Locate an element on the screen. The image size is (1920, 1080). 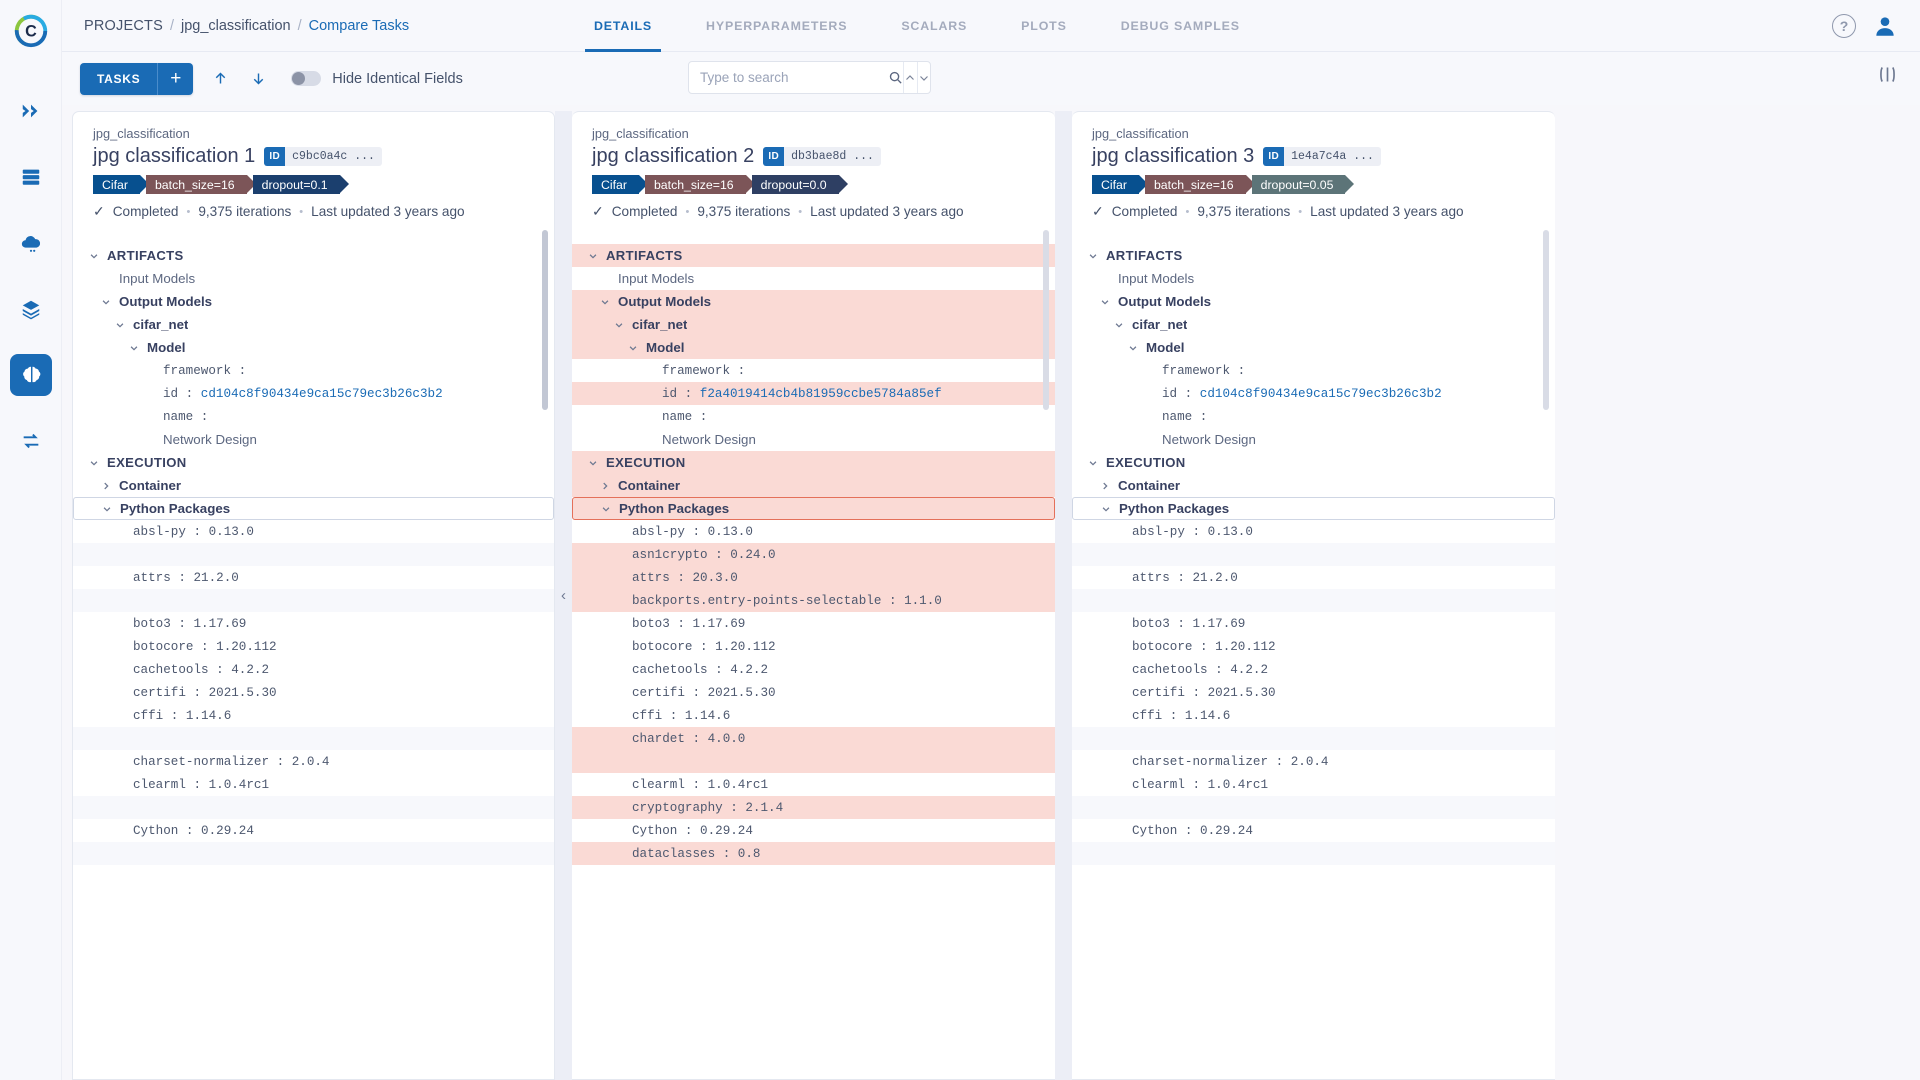
compare-view-icon is located at coordinates (1887, 77).